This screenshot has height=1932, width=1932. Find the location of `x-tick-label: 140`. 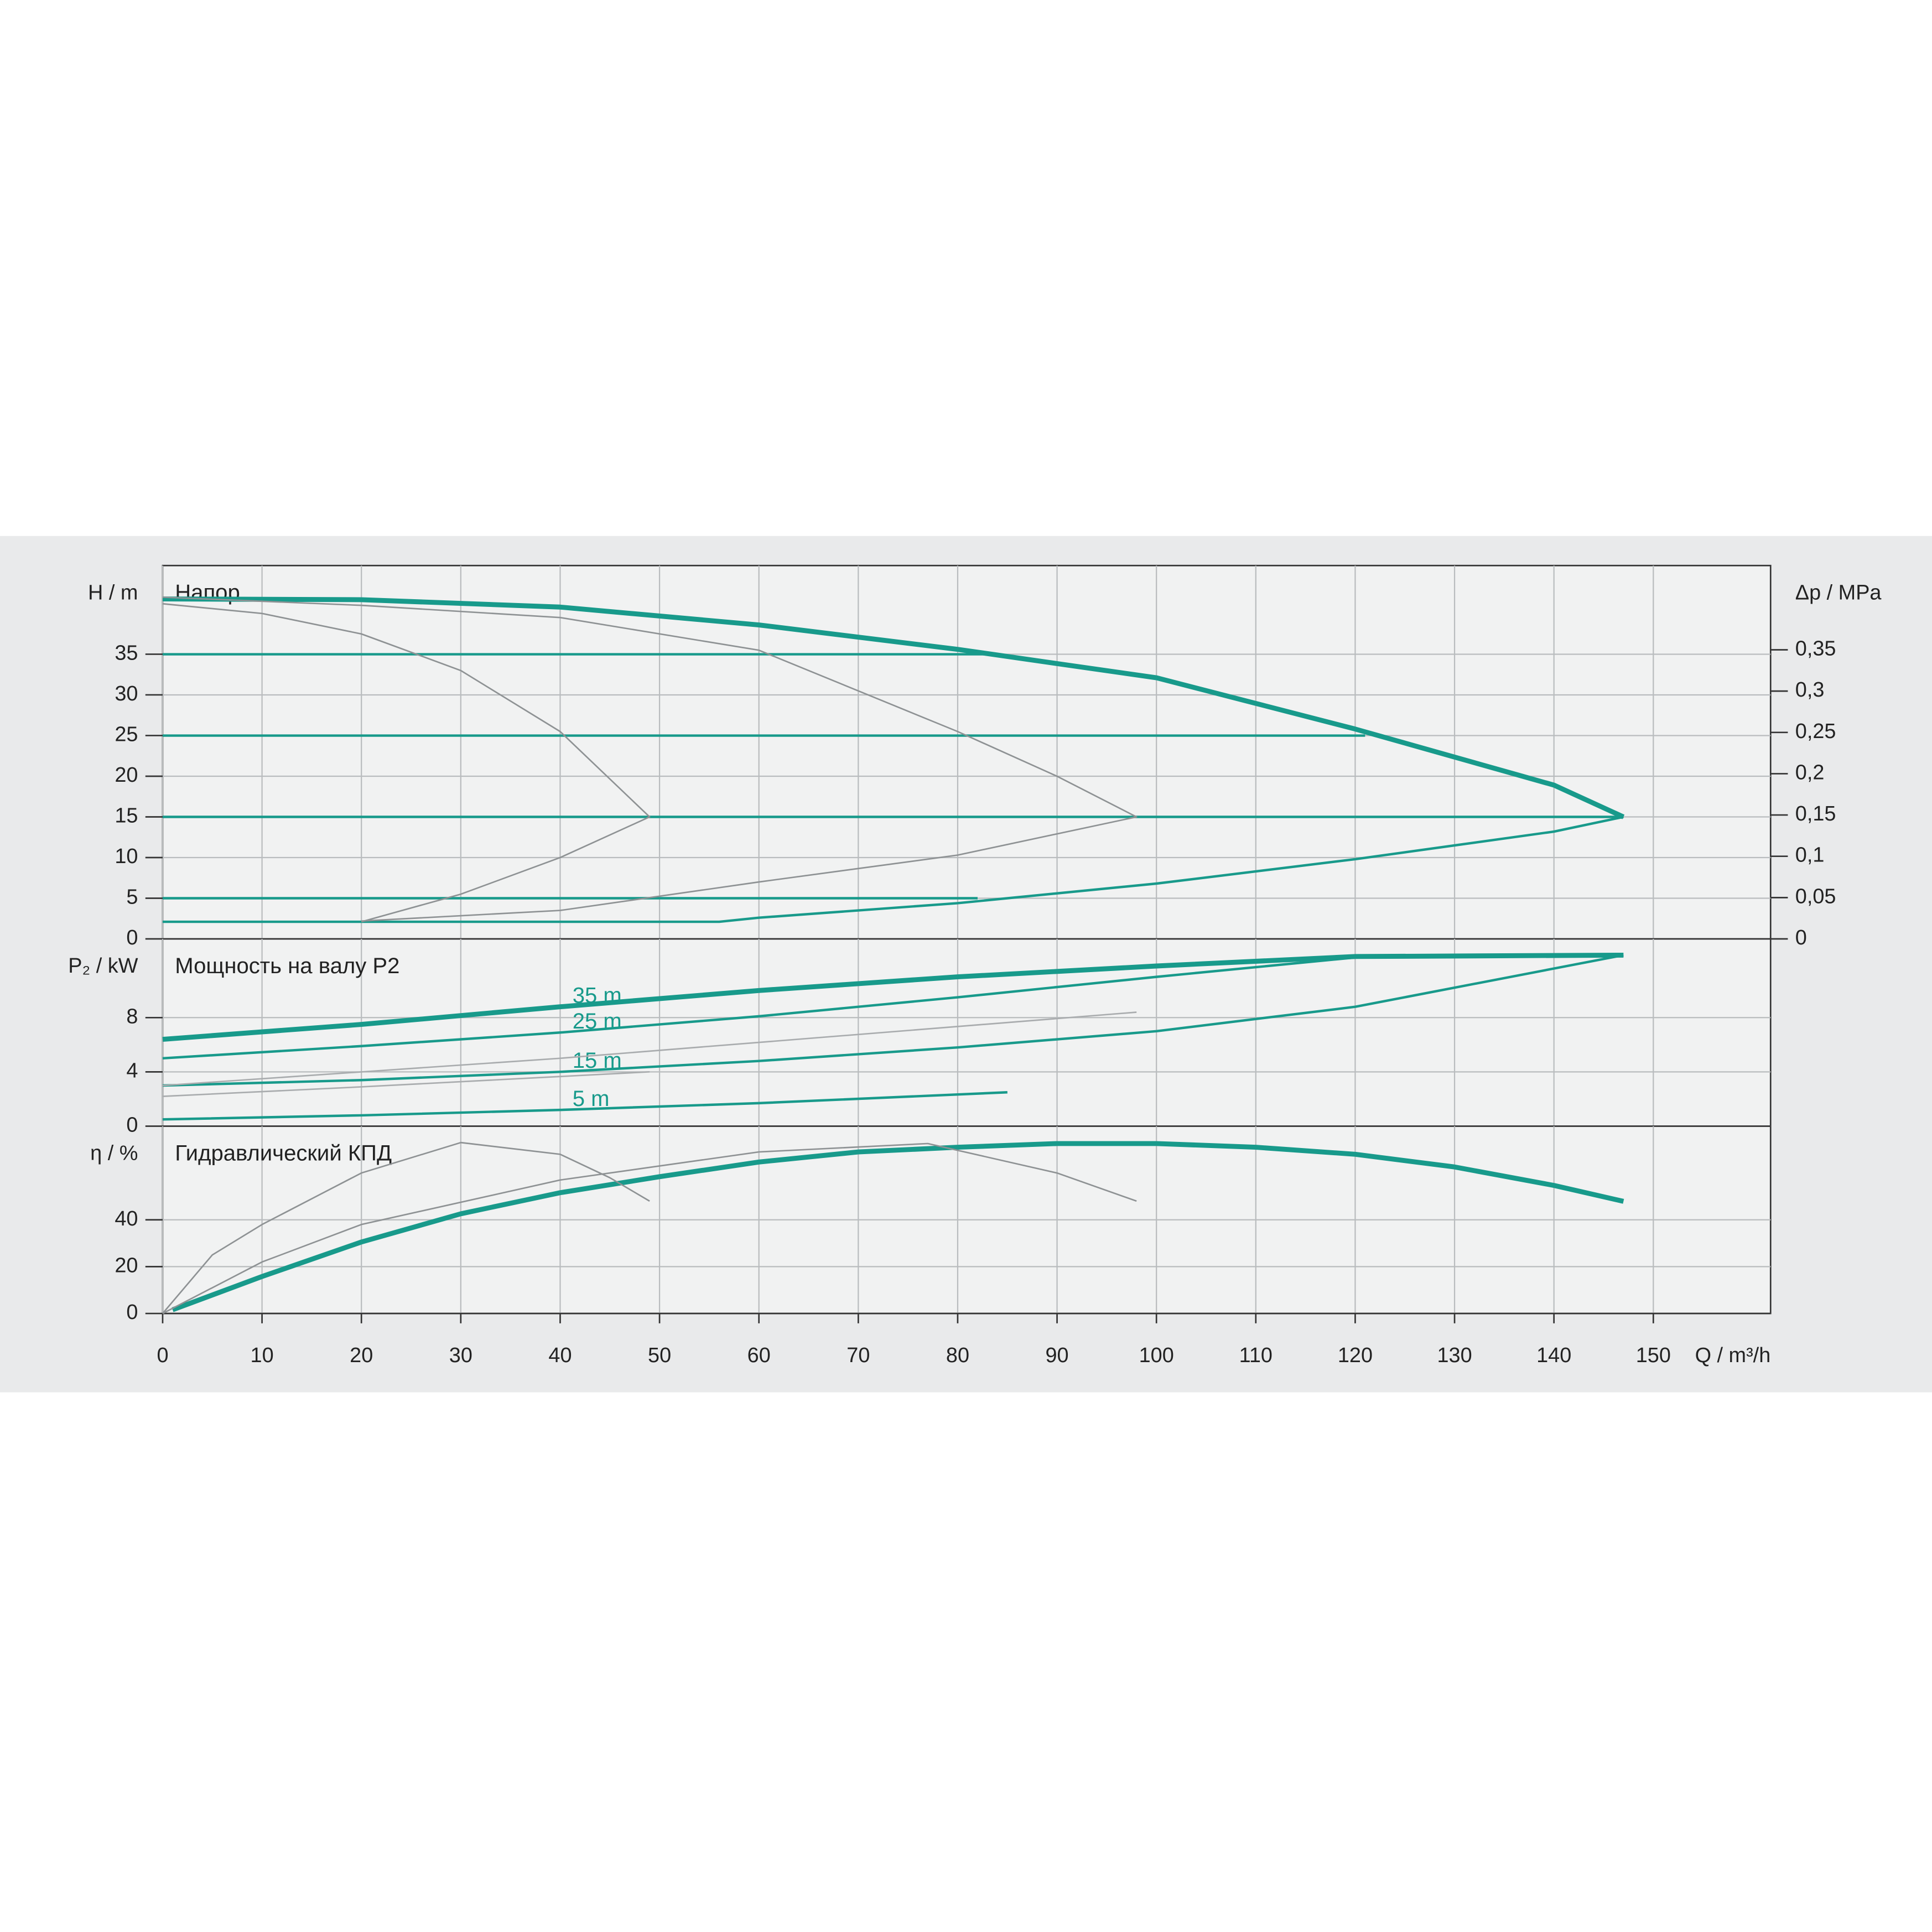

x-tick-label: 140 is located at coordinates (1553, 1356).